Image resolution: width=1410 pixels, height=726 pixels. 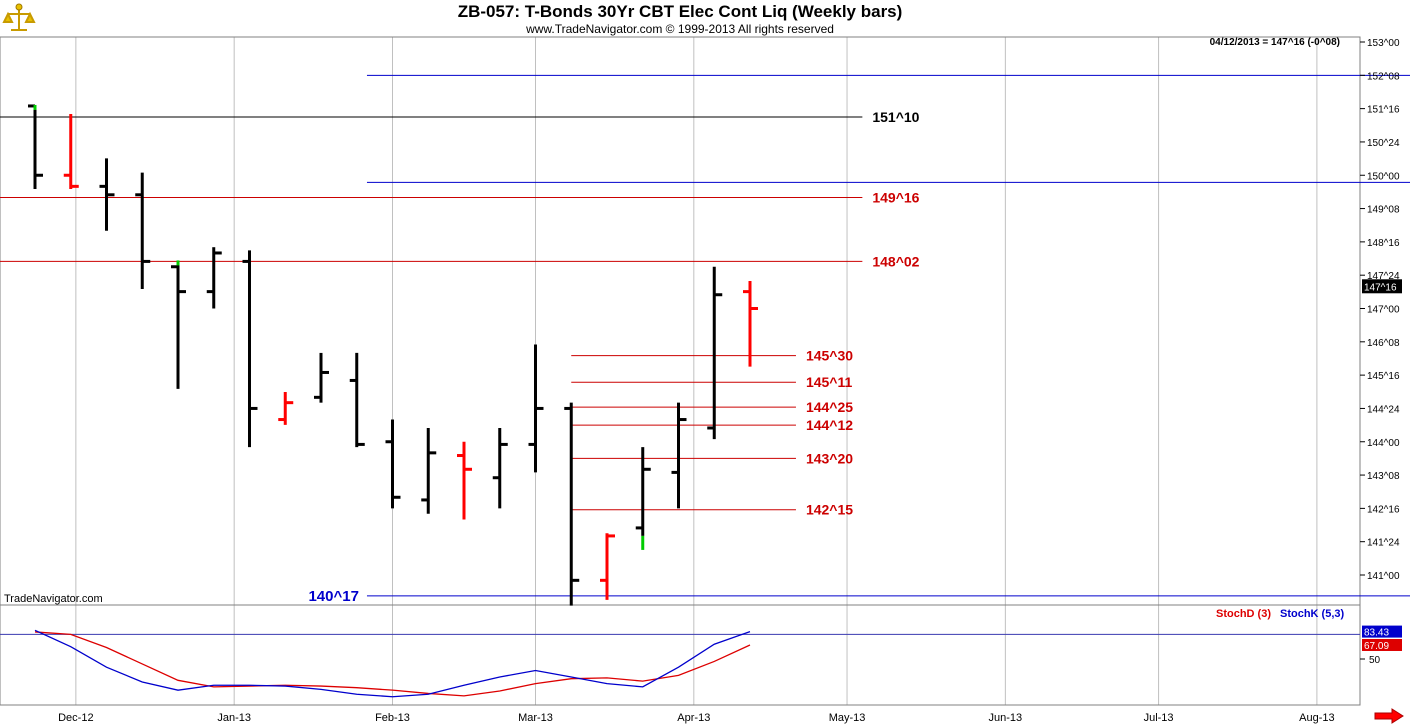 I want to click on y-tick-label: 146^08, so click(x=1383, y=343).